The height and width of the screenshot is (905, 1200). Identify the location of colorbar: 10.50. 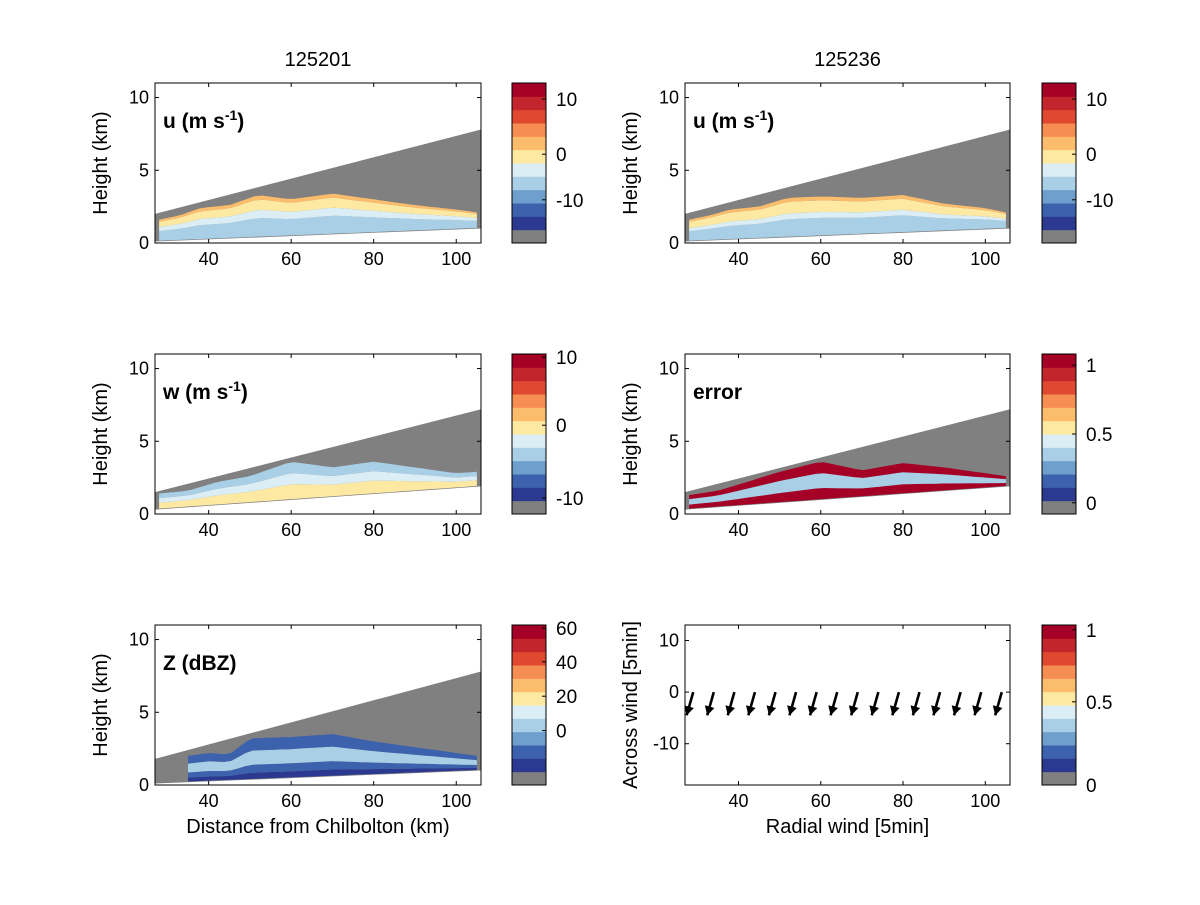
(1076, 434).